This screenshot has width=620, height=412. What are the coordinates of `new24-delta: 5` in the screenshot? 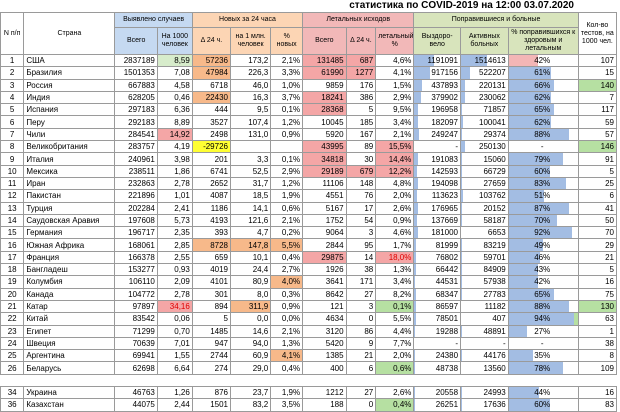 It's located at (211, 319).